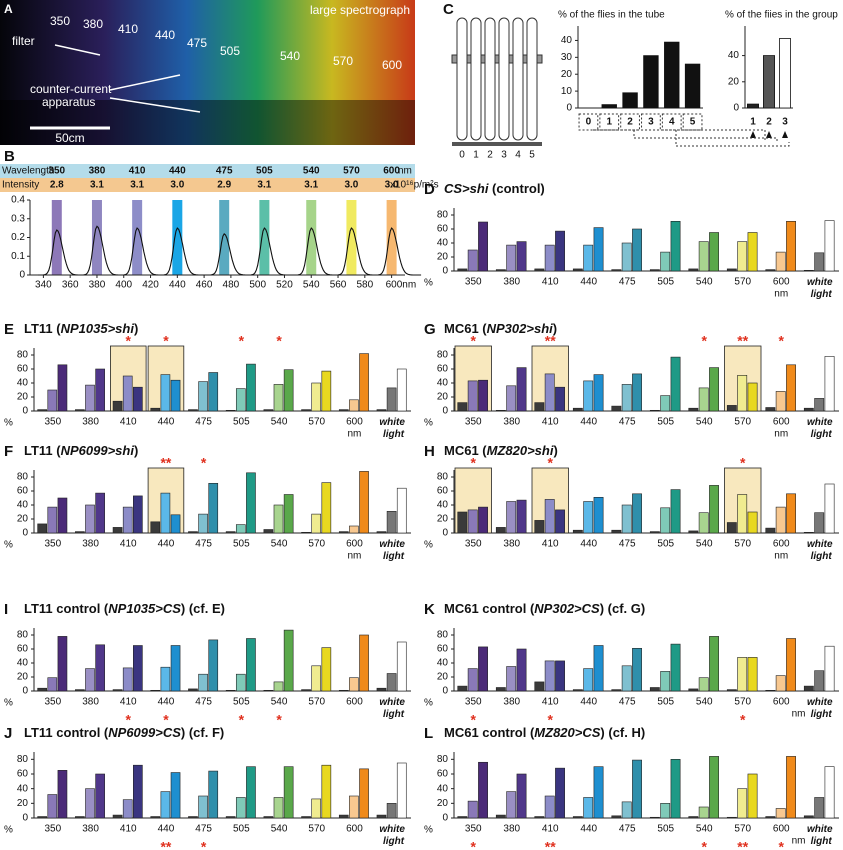 The image size is (843, 850). Describe the element at coordinates (69, 138) in the screenshot. I see `scale-label: 50cm` at that location.